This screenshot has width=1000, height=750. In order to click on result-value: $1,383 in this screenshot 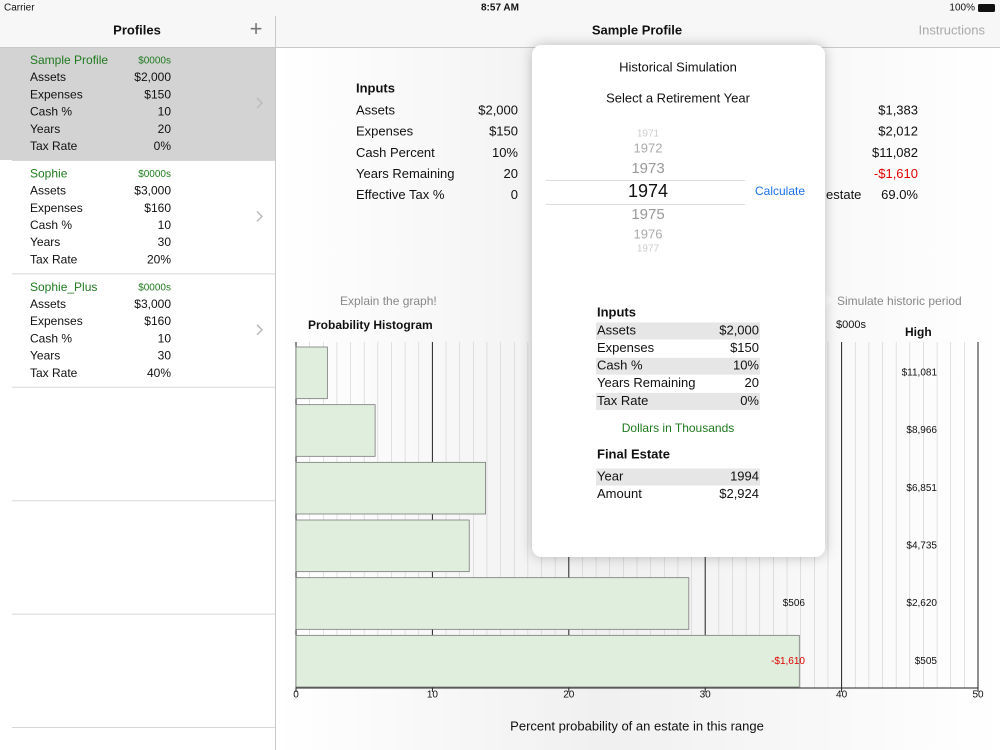, I will do `click(898, 109)`.